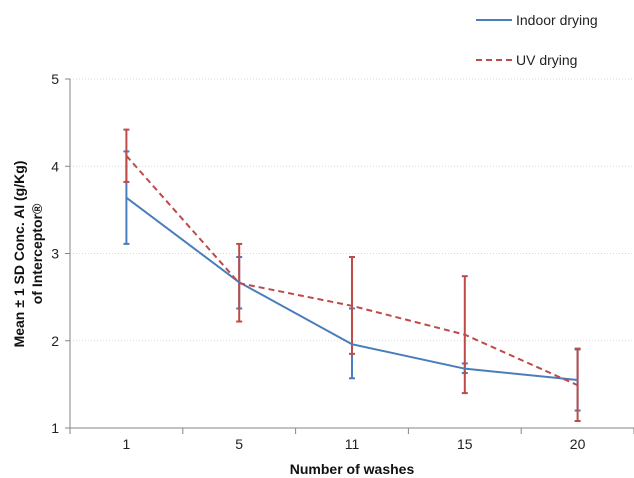 The image size is (634, 478). I want to click on legend-label-uv: UV drying, so click(546, 60).